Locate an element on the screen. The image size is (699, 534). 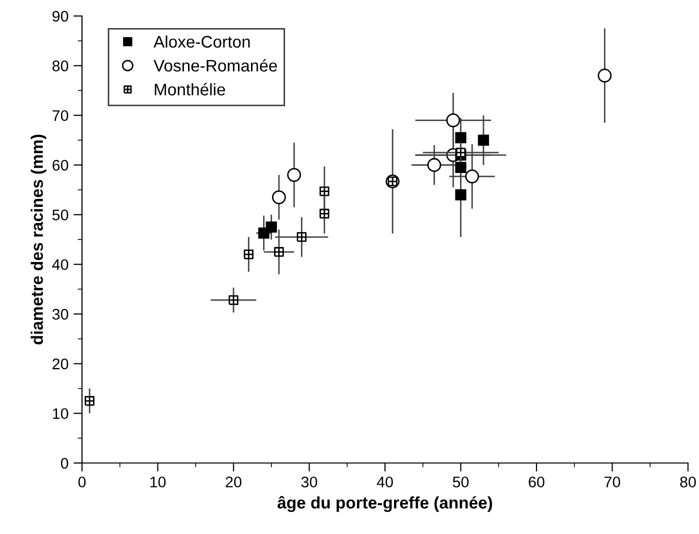
y-tick-label: 50 is located at coordinates (60, 215).